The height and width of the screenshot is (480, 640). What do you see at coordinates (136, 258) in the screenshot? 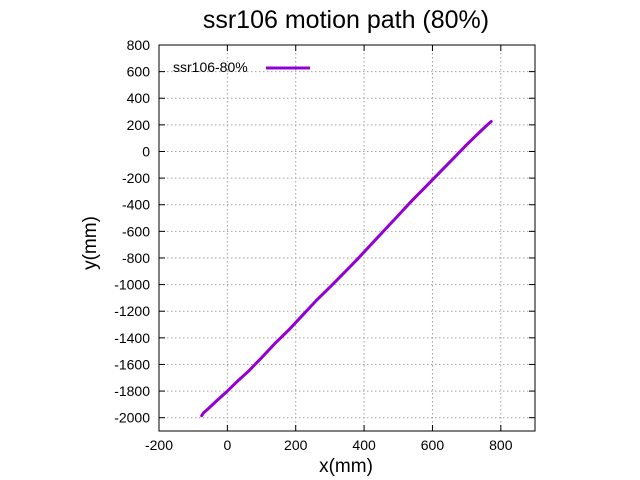
I see `y-tick-label: -800` at bounding box center [136, 258].